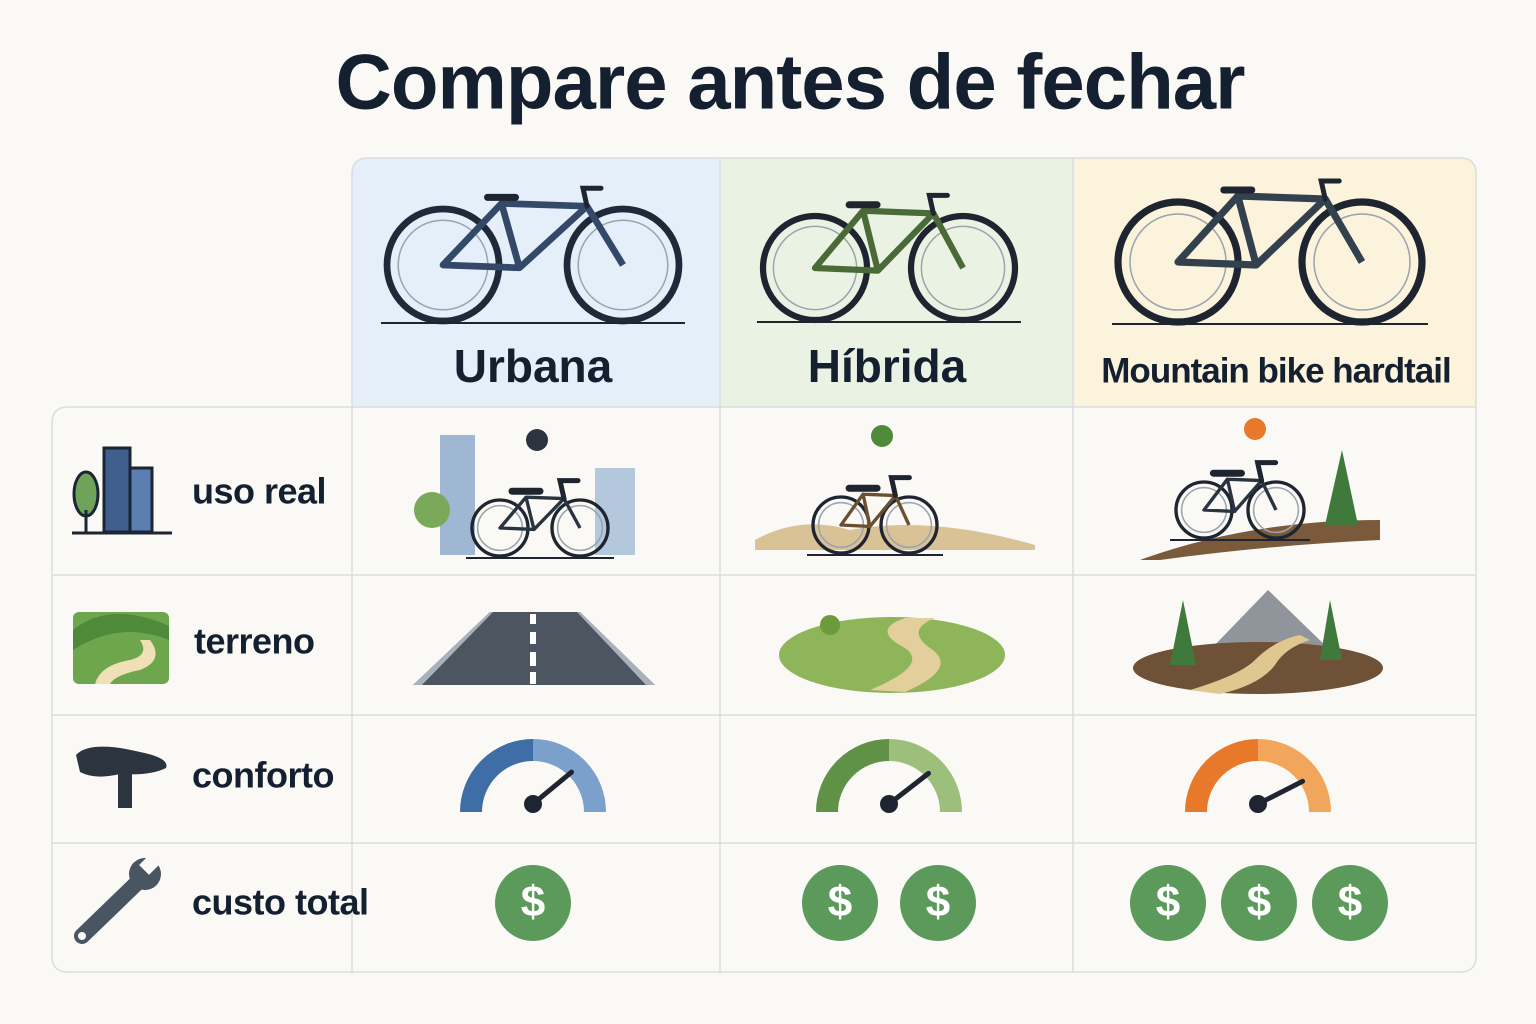  I want to click on mountain-trail, so click(1258, 642).